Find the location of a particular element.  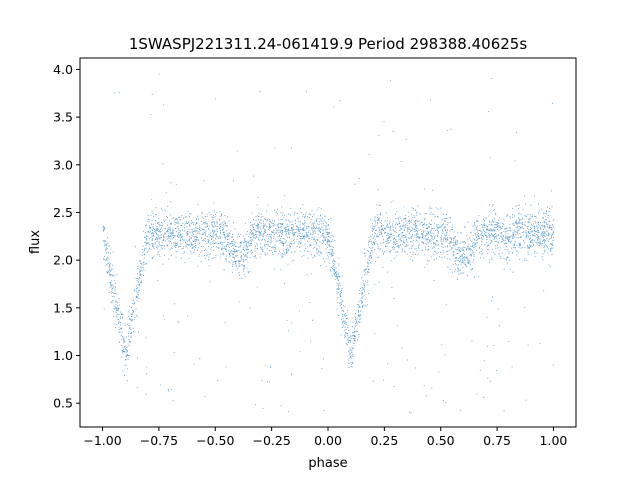

x-tick-label: 1.00 is located at coordinates (554, 440).